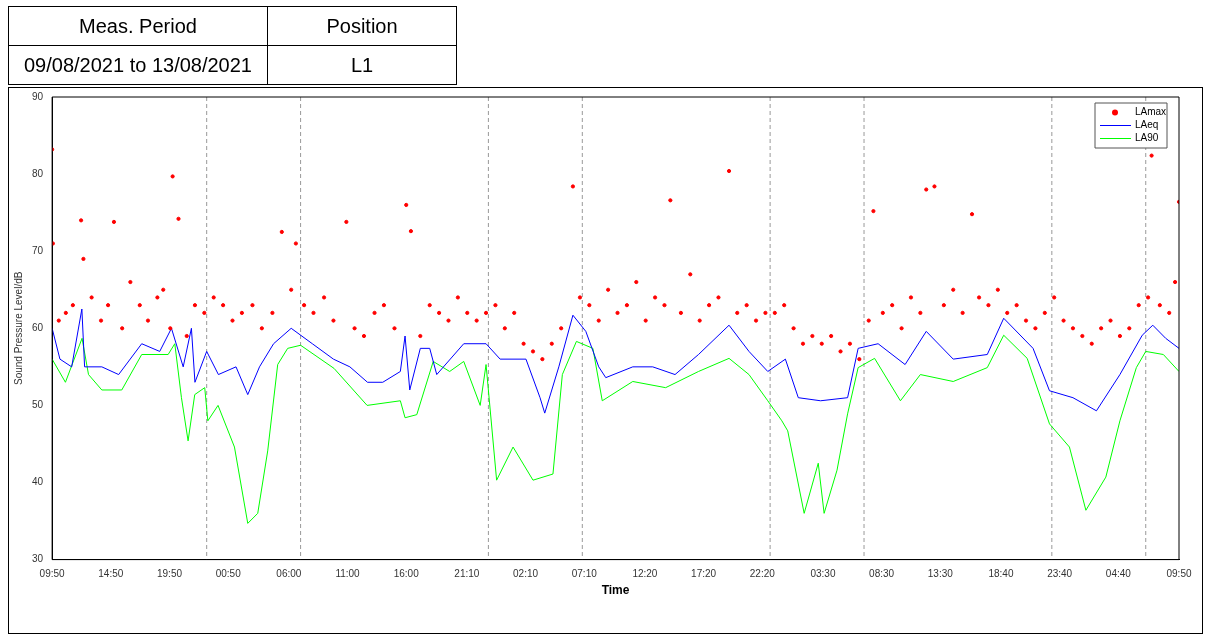  I want to click on x-tick-label: 11:00, so click(348, 574).